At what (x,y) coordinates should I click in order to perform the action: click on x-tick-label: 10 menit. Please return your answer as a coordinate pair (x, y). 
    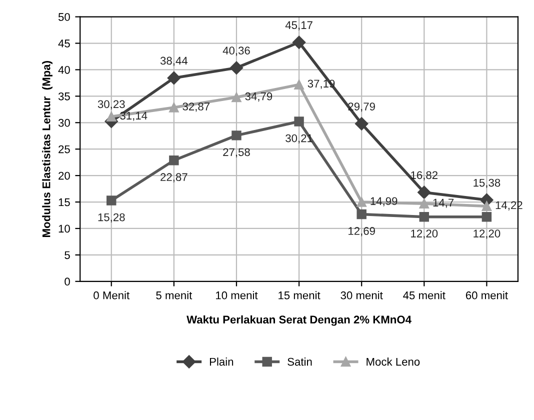
    Looking at the image, I should click on (237, 295).